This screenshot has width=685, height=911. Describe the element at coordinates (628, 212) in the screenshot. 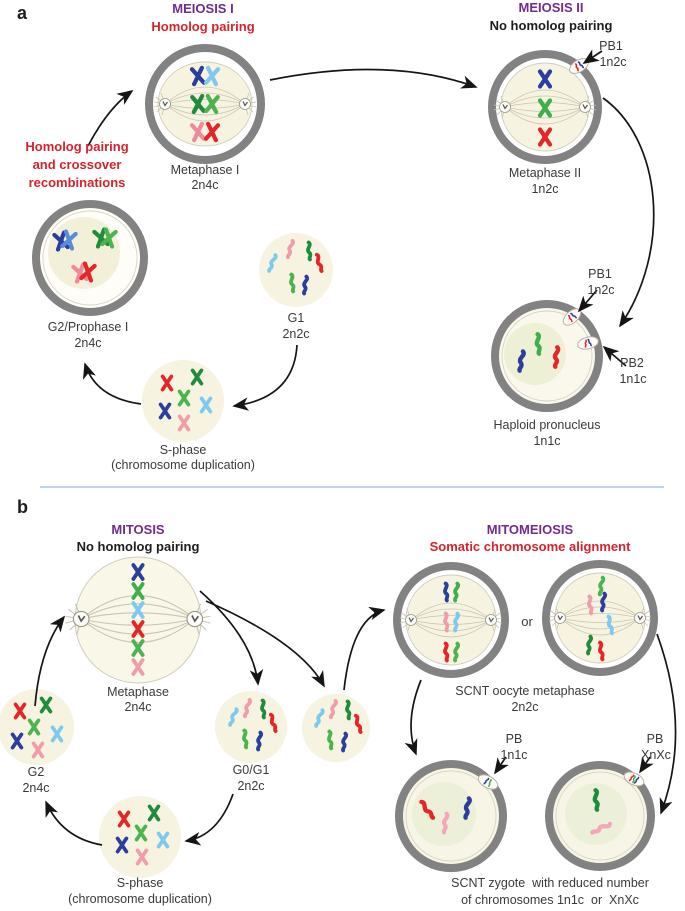

I see `arrow-m2-to-pronucleus` at that location.